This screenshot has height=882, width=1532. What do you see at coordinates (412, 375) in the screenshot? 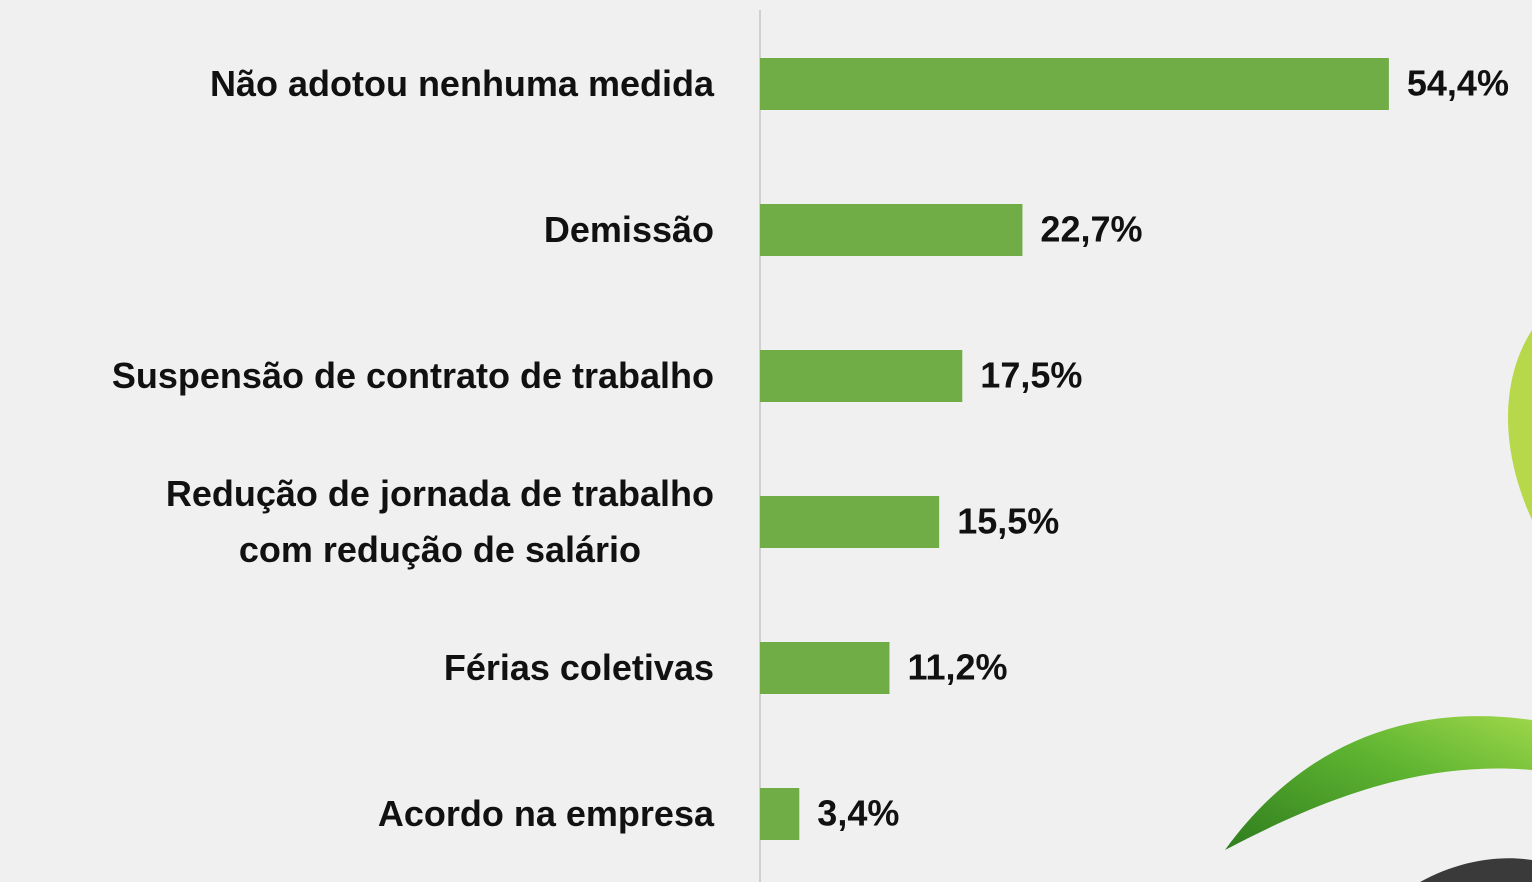
I see `category-label: Suspensão de contrato de trabalho` at bounding box center [412, 375].